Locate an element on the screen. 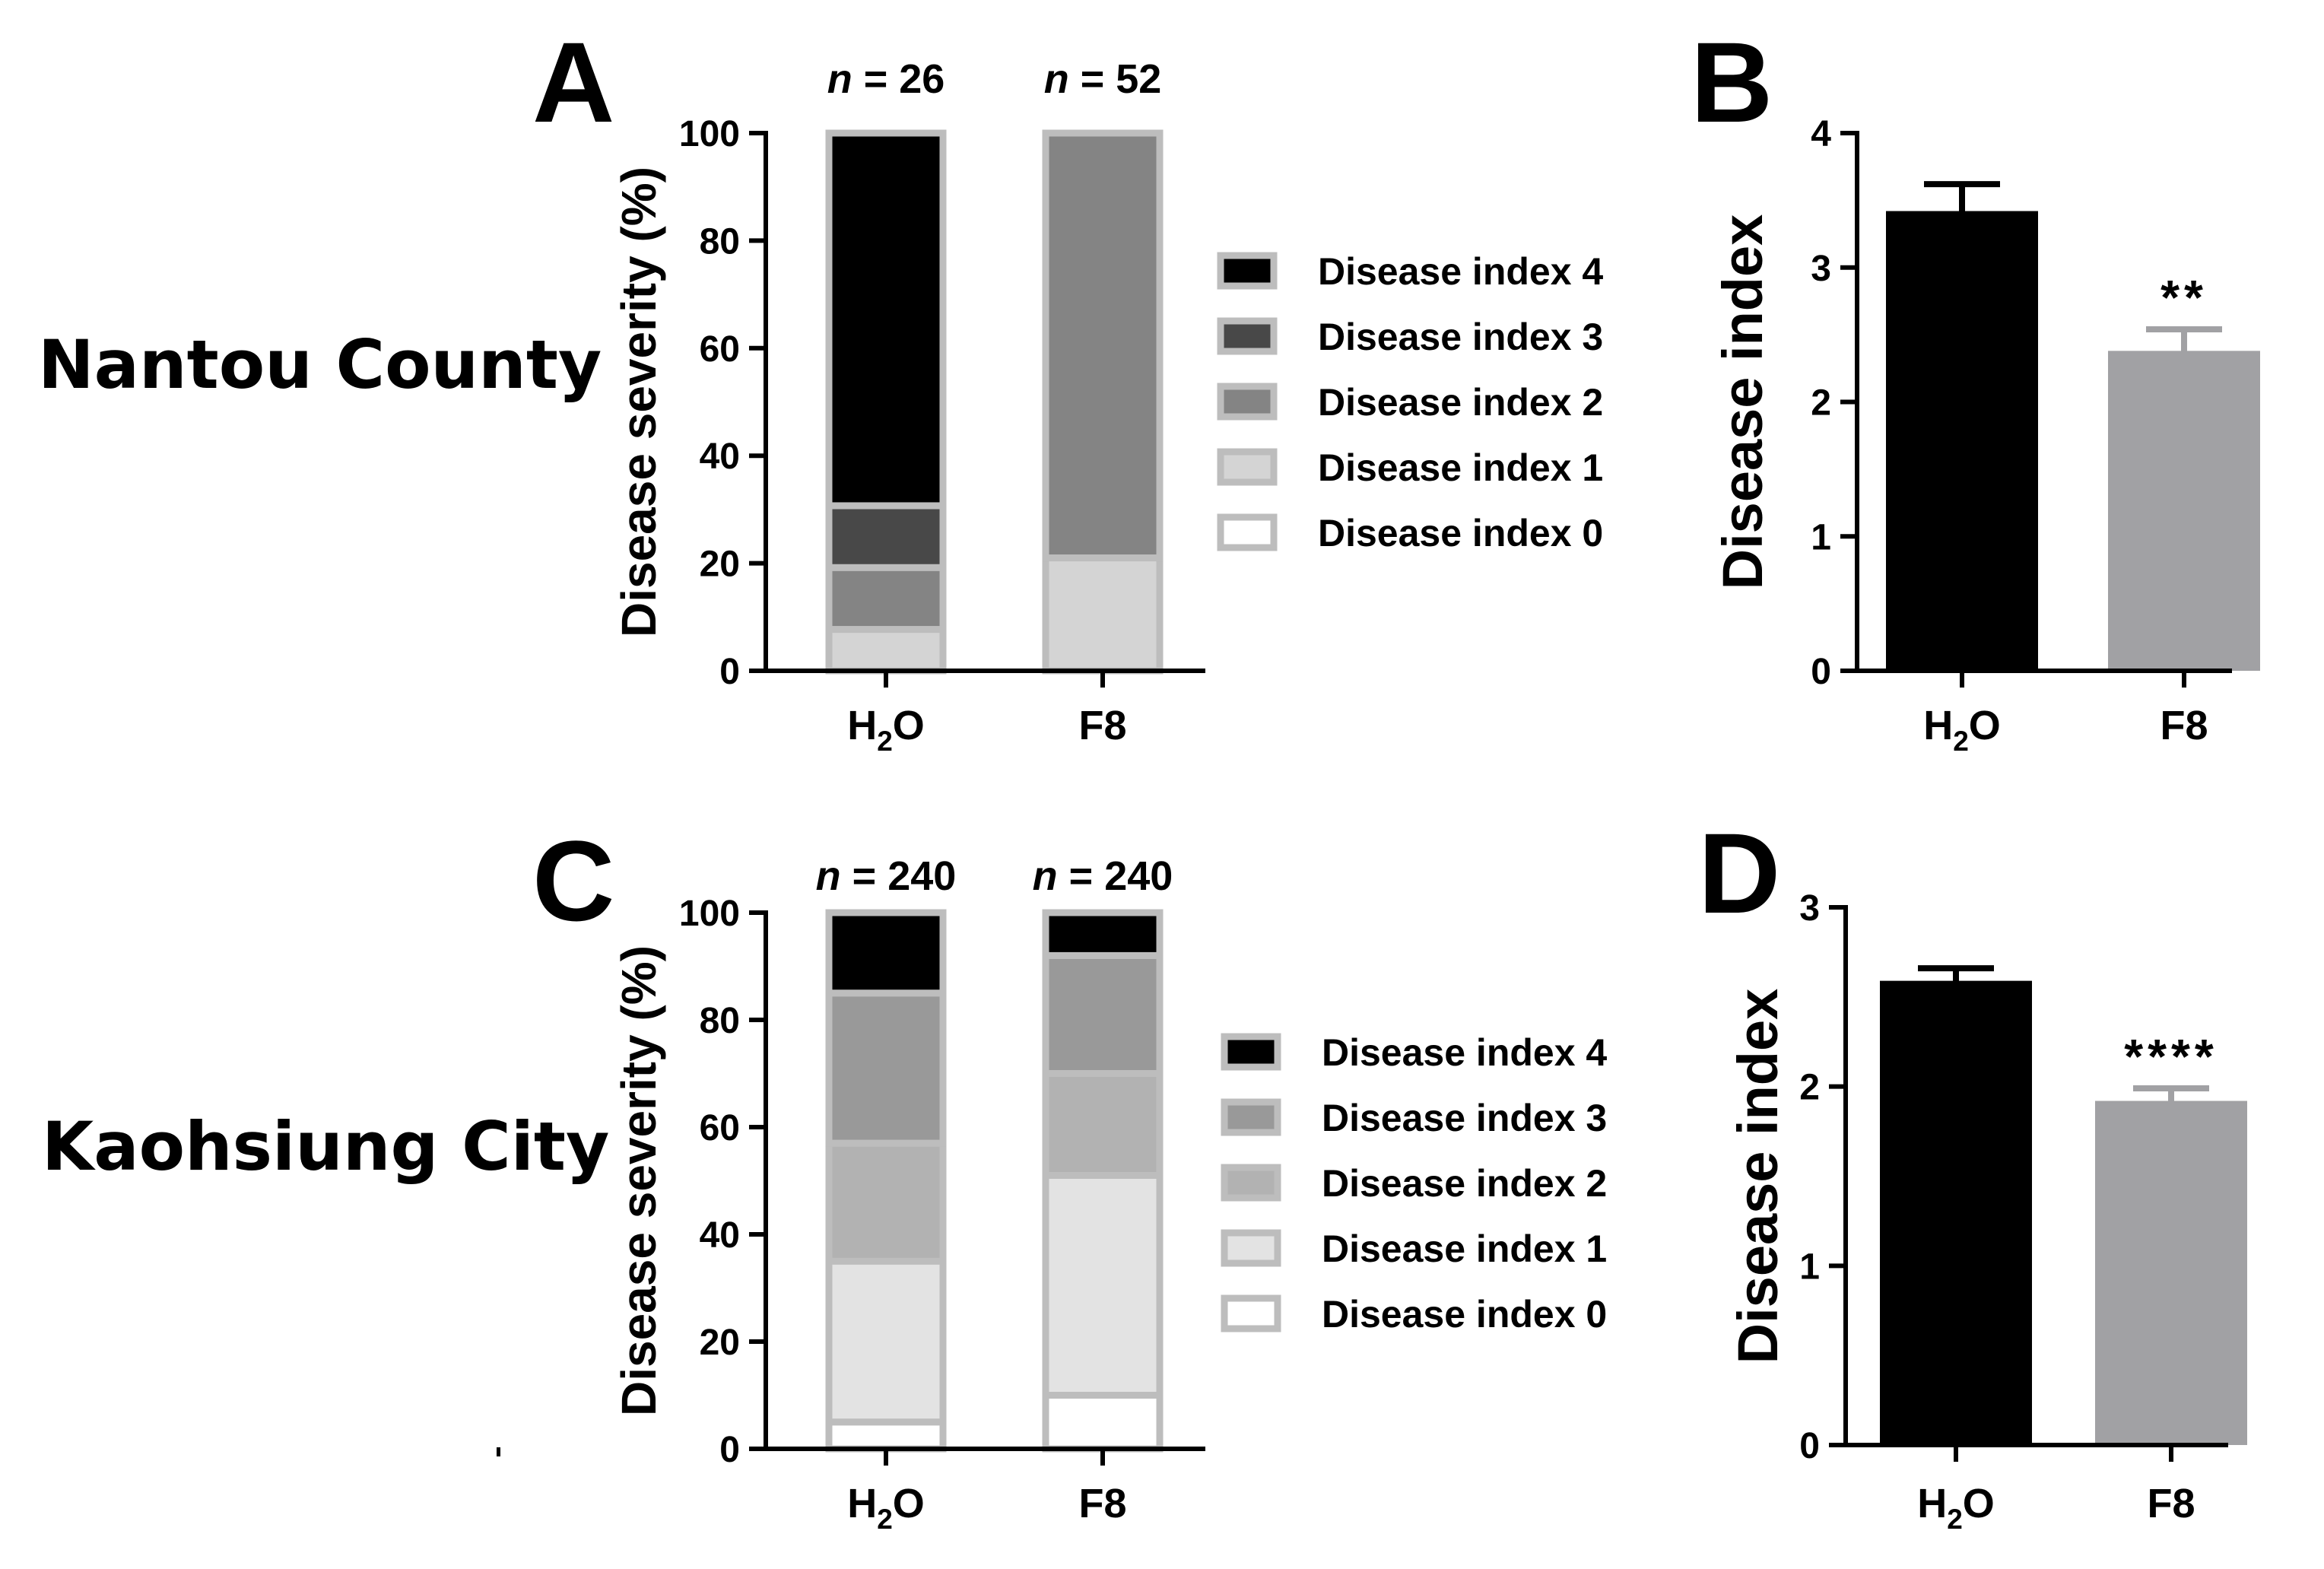 This screenshot has width=2324, height=1569. panel-letter: A is located at coordinates (573, 82).